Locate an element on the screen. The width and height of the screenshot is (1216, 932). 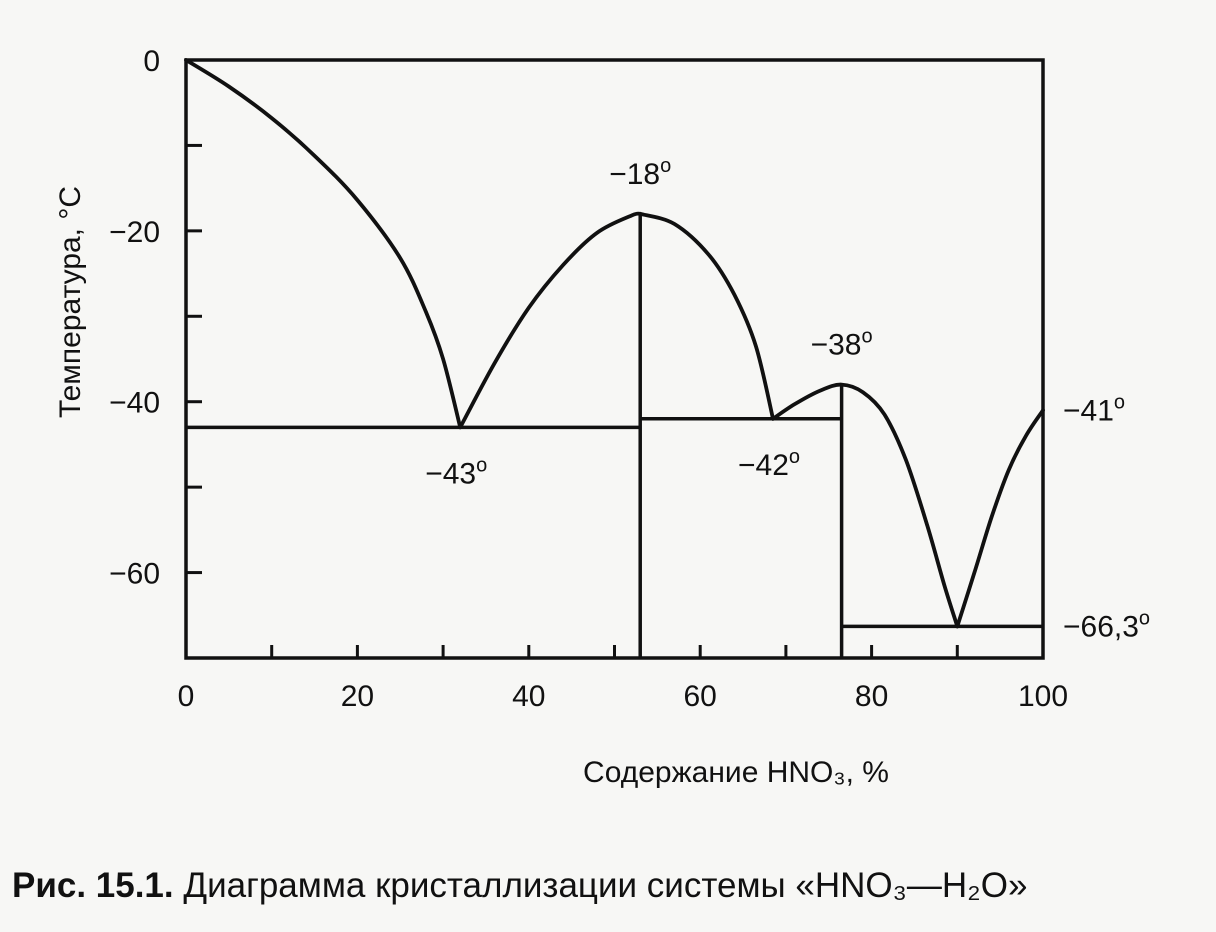
temperature-annotation: −43o is located at coordinates (456, 472).